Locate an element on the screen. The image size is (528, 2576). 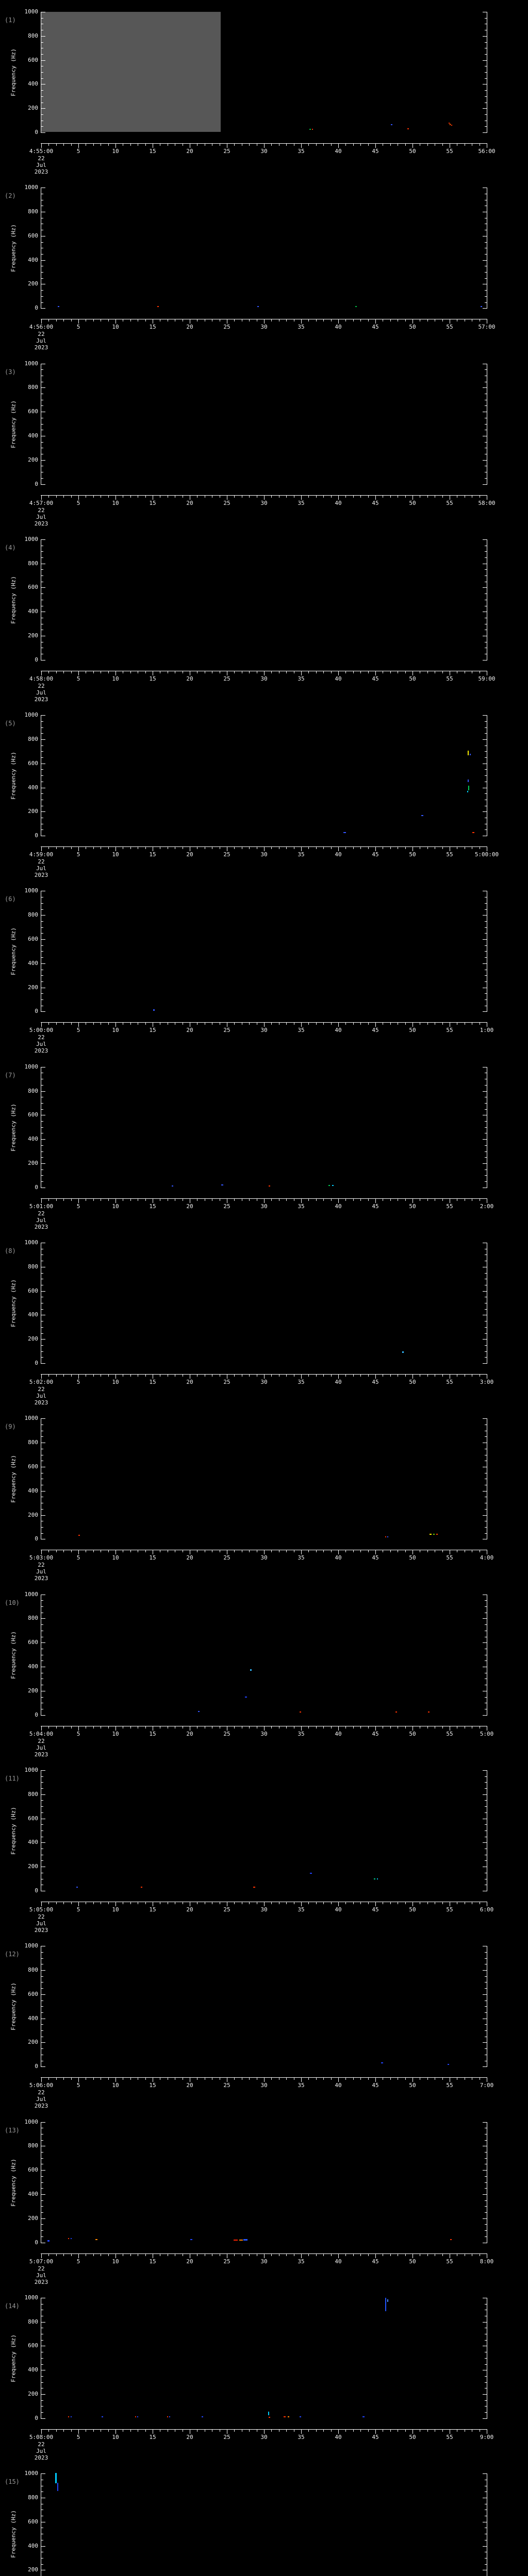
y-tick-label: 0 is located at coordinates (37, 2242).